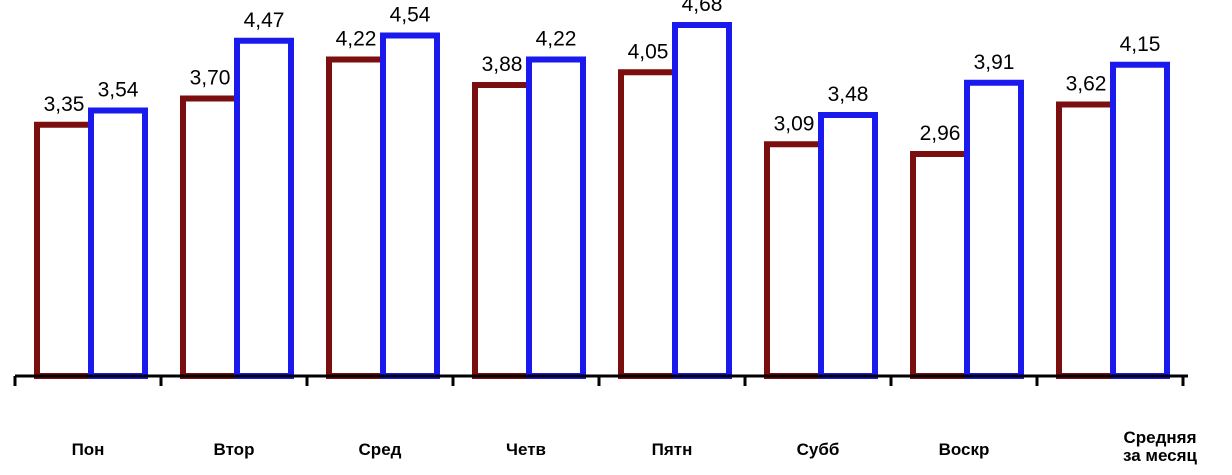 This screenshot has width=1232, height=475. Describe the element at coordinates (702, 8) in the screenshot. I see `value-label-series-2-5: 4,68` at that location.